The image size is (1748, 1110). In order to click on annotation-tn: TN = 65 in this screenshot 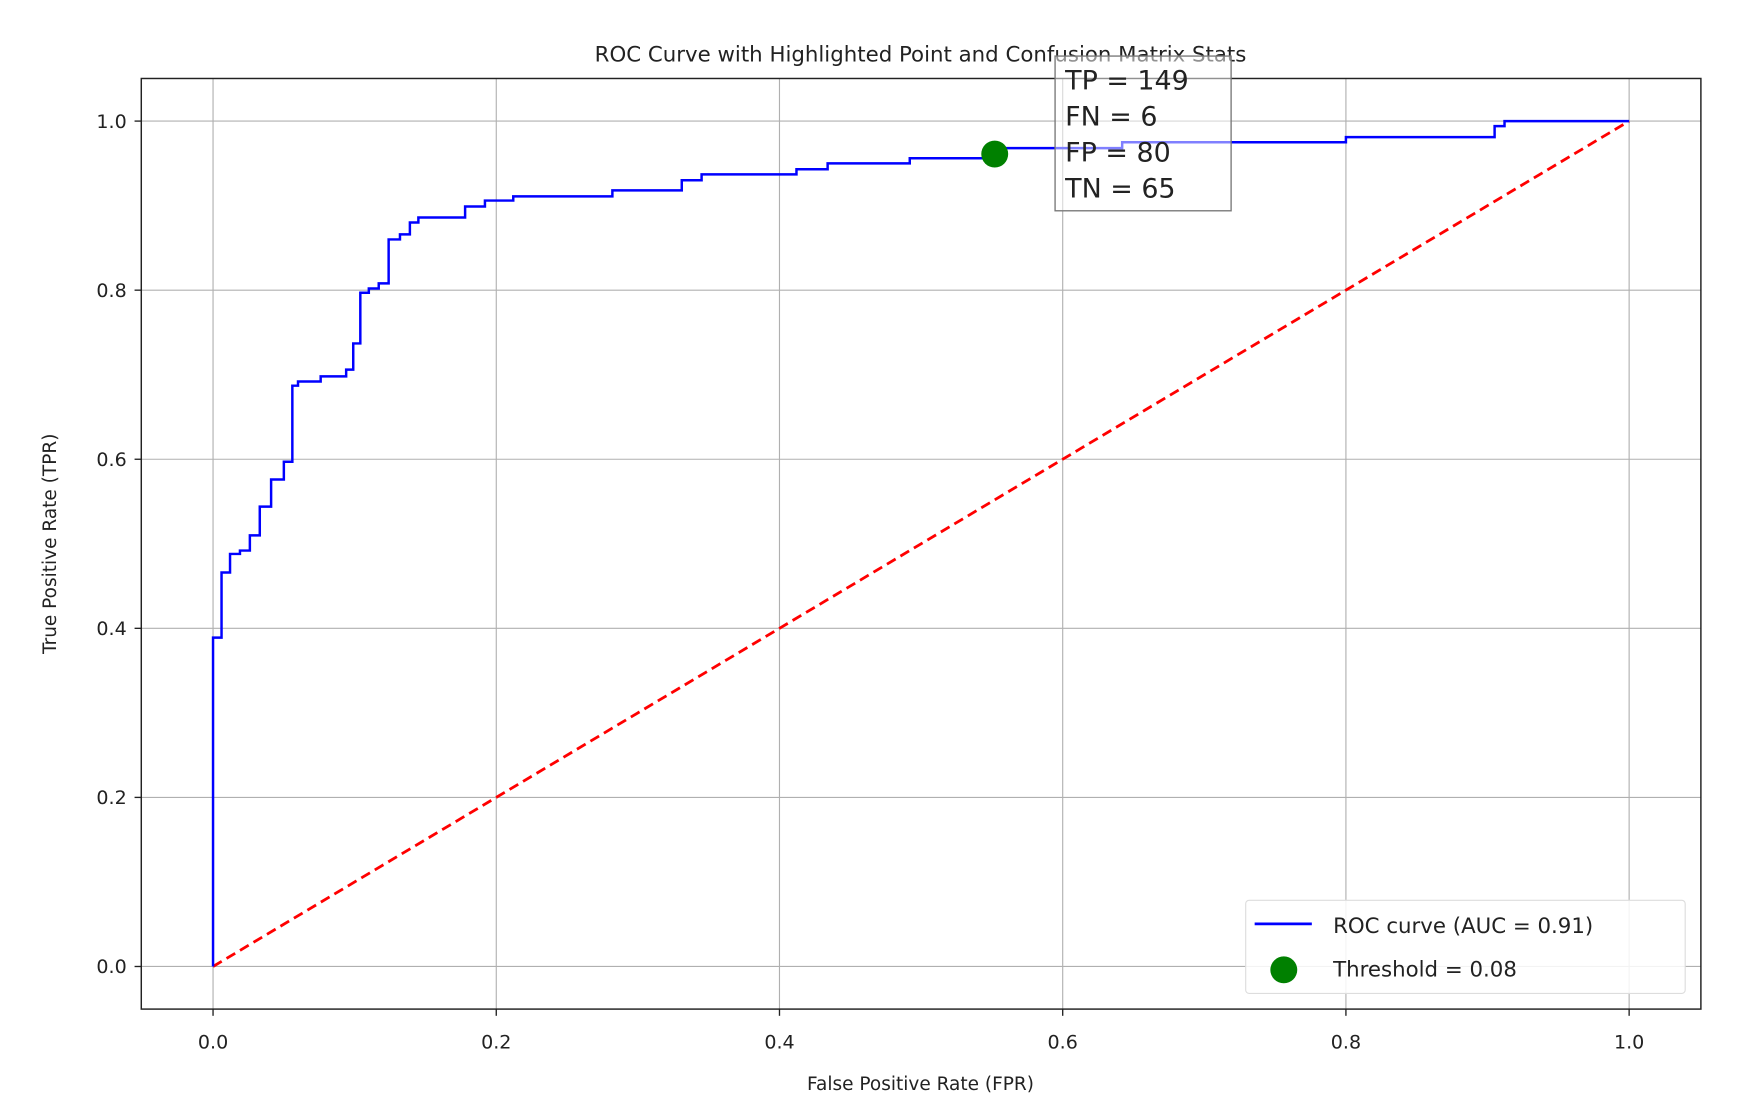, I will do `click(1119, 188)`.